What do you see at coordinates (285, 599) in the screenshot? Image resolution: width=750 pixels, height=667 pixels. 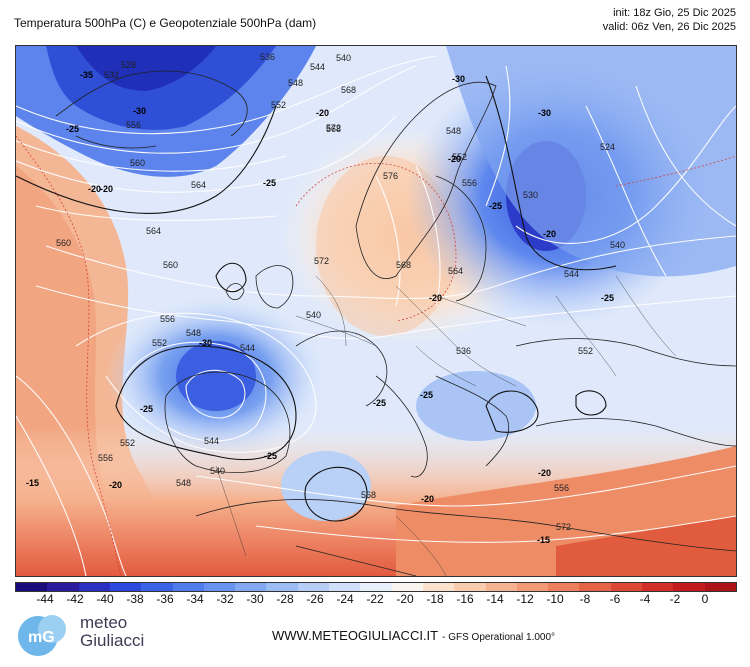 I see `colorbar-tick: -28` at bounding box center [285, 599].